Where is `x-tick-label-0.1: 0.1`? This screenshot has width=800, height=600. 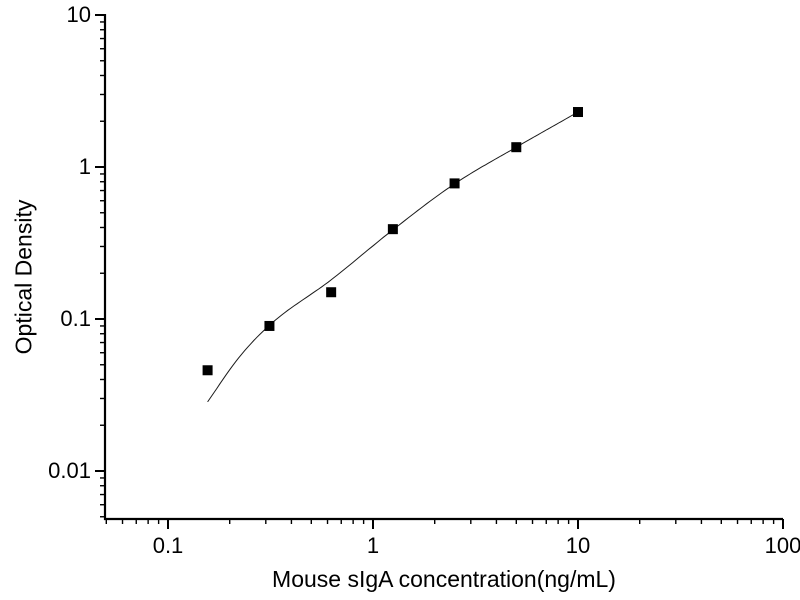
x-tick-label-0.1: 0.1 is located at coordinates (168, 545).